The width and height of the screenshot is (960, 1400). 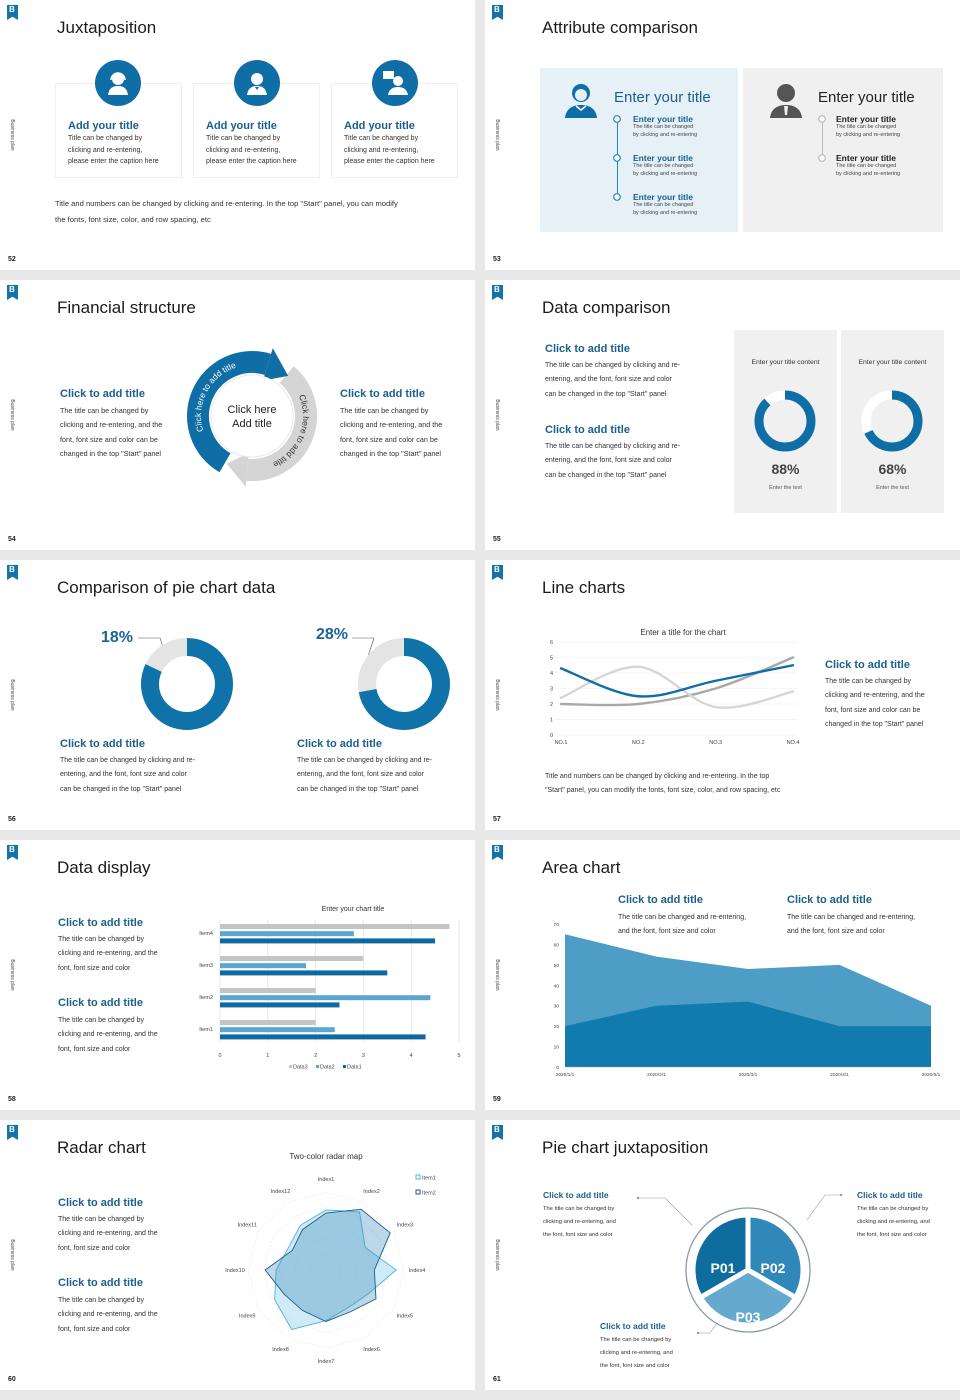 What do you see at coordinates (719, 158) in the screenshot?
I see `timeline-dots` at bounding box center [719, 158].